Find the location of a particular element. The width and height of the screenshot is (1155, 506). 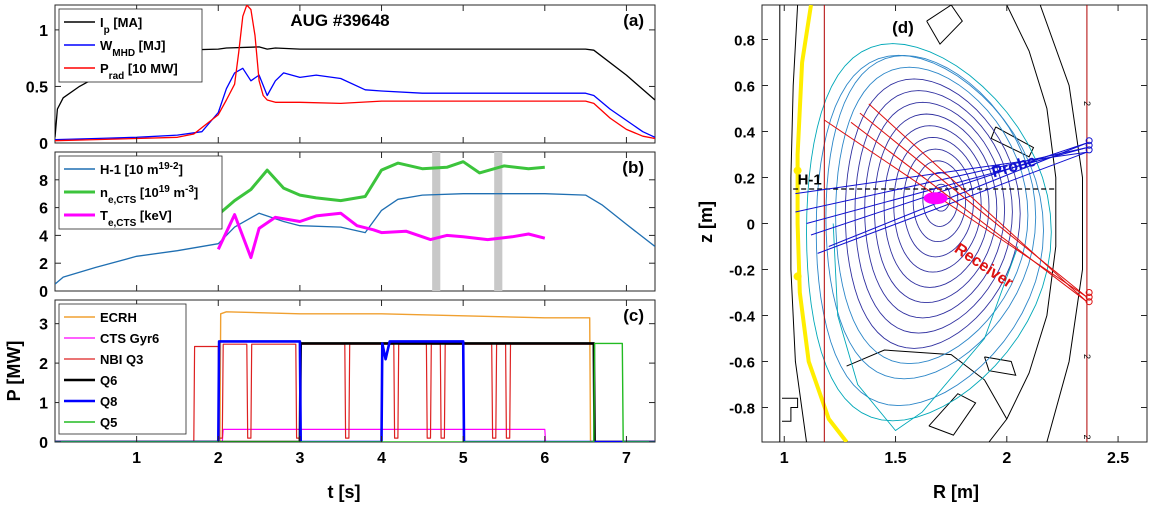

y-tick-label: -0.8 is located at coordinates (742, 409).